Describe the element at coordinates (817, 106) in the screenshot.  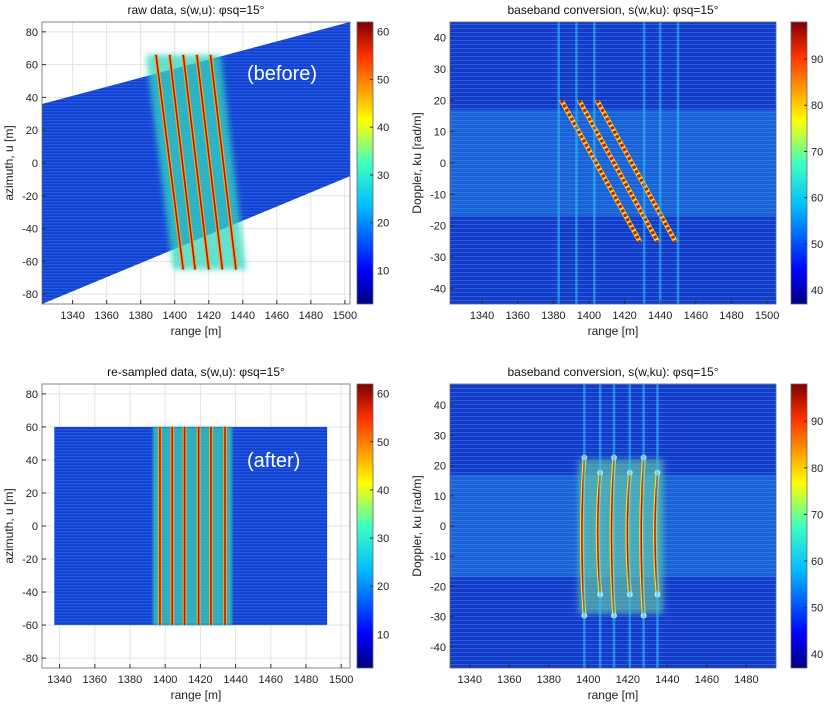
I see `colorbar-tick-label: 80` at that location.